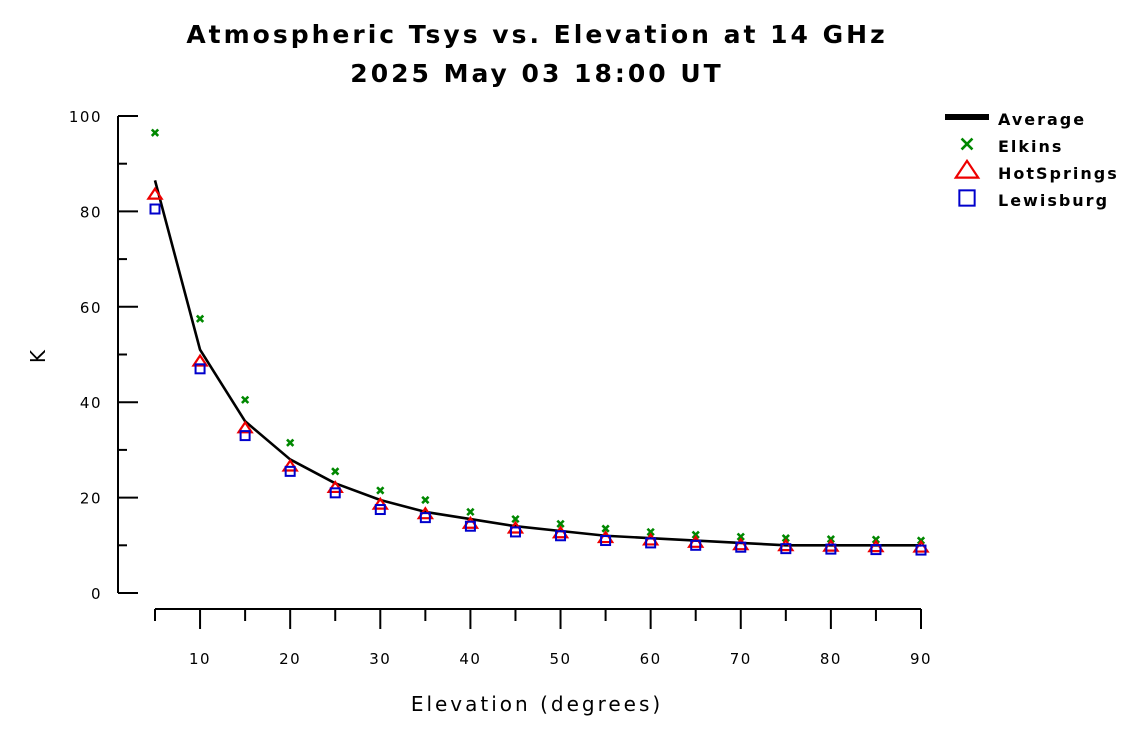  Describe the element at coordinates (543, 638) in the screenshot. I see `x-axis: 10 20 30 40 50 60 70 80 90` at that location.